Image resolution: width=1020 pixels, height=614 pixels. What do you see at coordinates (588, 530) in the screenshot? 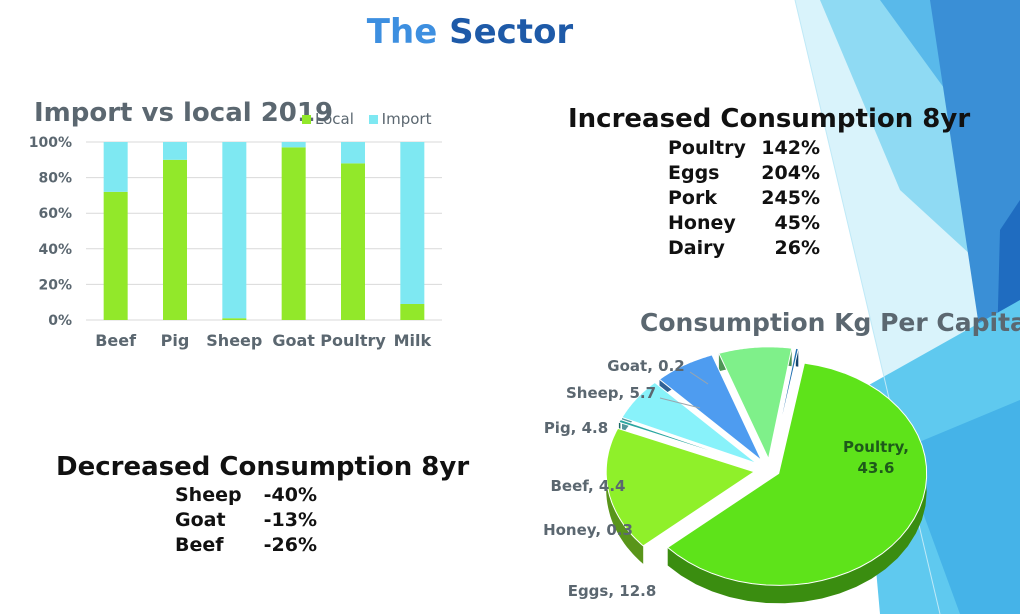
I see `pie-label-honey: Honey, 0.3` at bounding box center [588, 530].